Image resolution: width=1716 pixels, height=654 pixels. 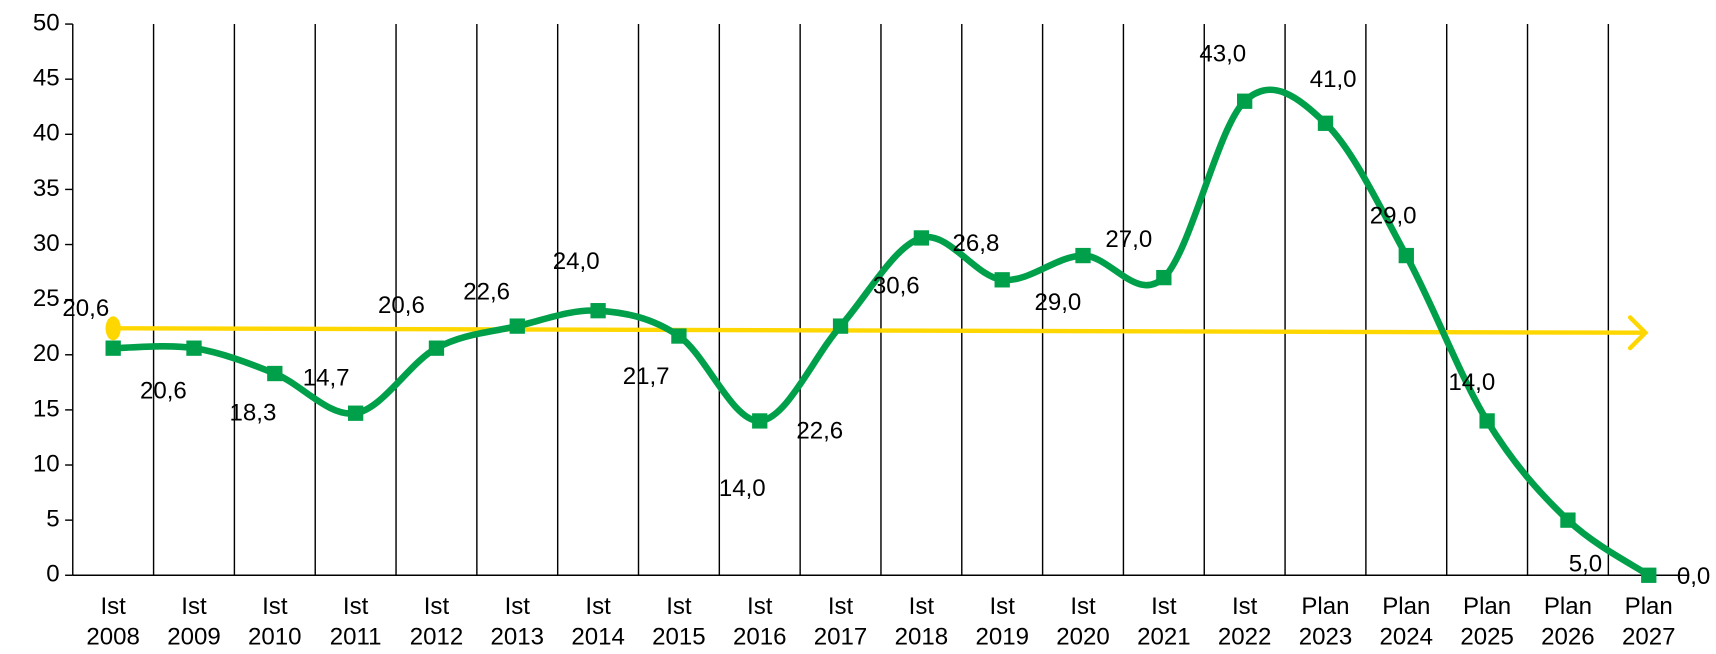 What do you see at coordinates (113, 622) in the screenshot?
I see `x-tick-label: Ist 2008` at bounding box center [113, 622].